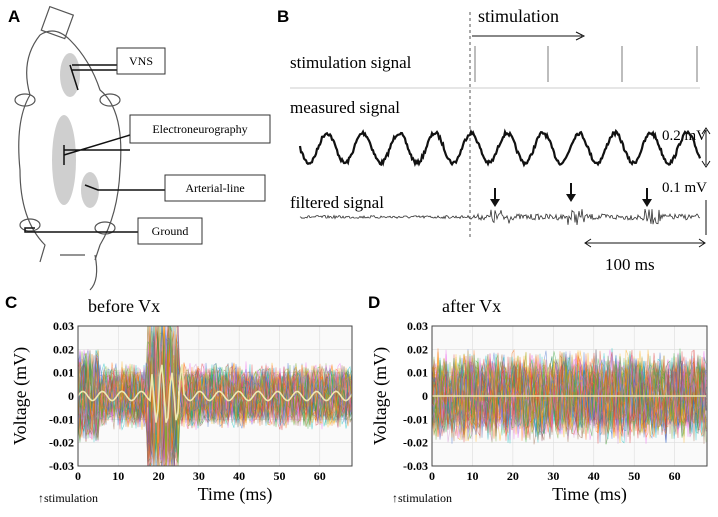 The image size is (718, 517). What do you see at coordinates (529, 36) in the screenshot?
I see `stim-arrow` at bounding box center [529, 36].